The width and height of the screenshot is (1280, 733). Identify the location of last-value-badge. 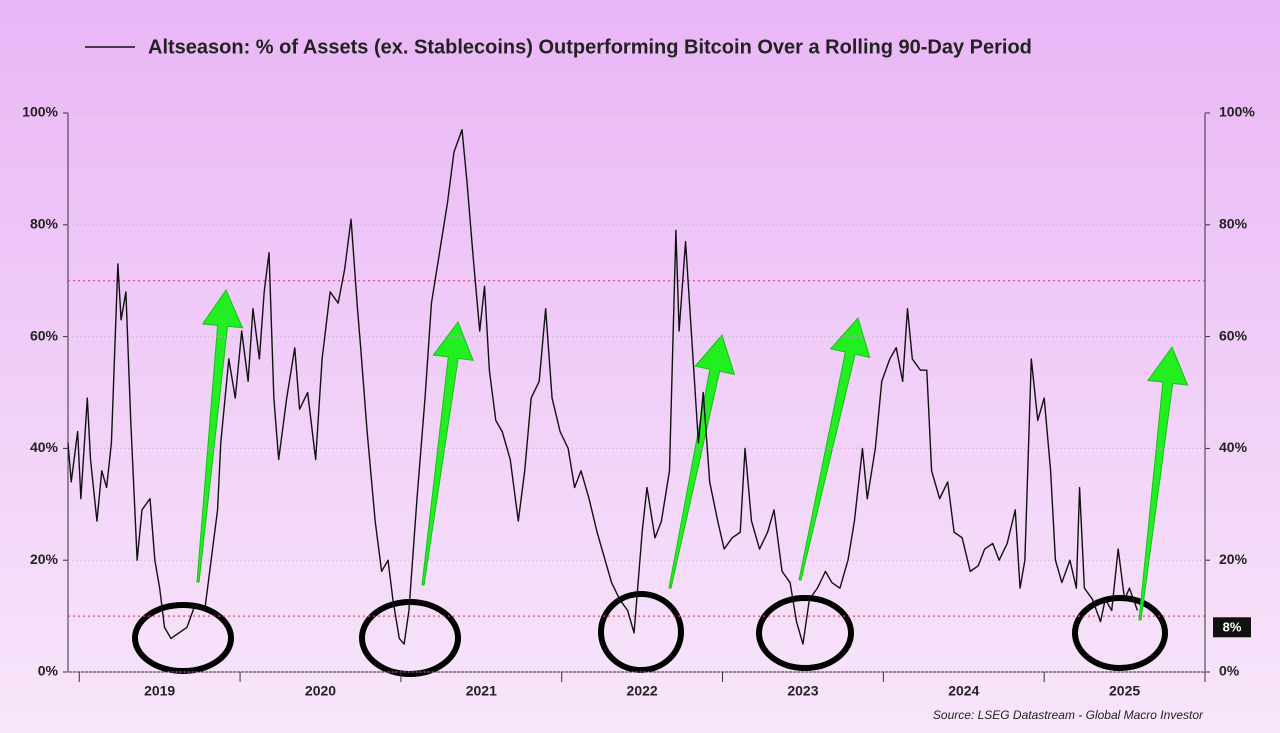
(1232, 627).